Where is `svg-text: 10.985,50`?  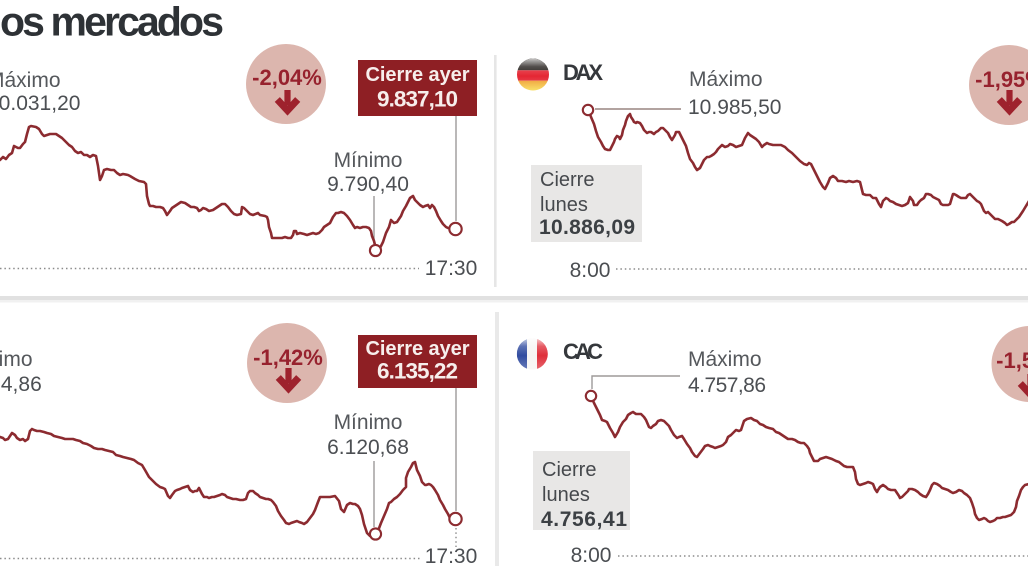 svg-text: 10.985,50 is located at coordinates (734, 107).